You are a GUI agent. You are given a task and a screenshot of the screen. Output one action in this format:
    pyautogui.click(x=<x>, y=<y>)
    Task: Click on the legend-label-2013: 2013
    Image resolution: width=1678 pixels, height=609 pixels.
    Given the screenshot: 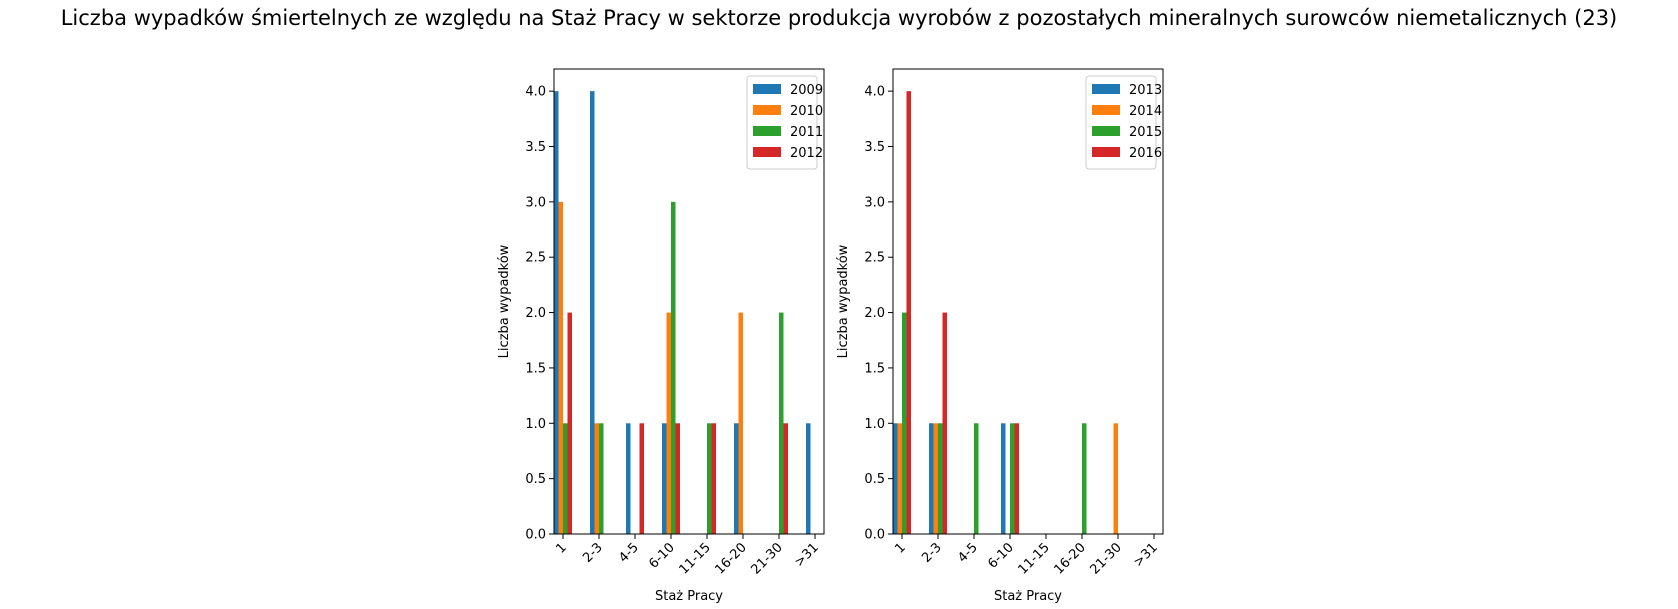 What is the action you would take?
    pyautogui.click(x=1145, y=90)
    